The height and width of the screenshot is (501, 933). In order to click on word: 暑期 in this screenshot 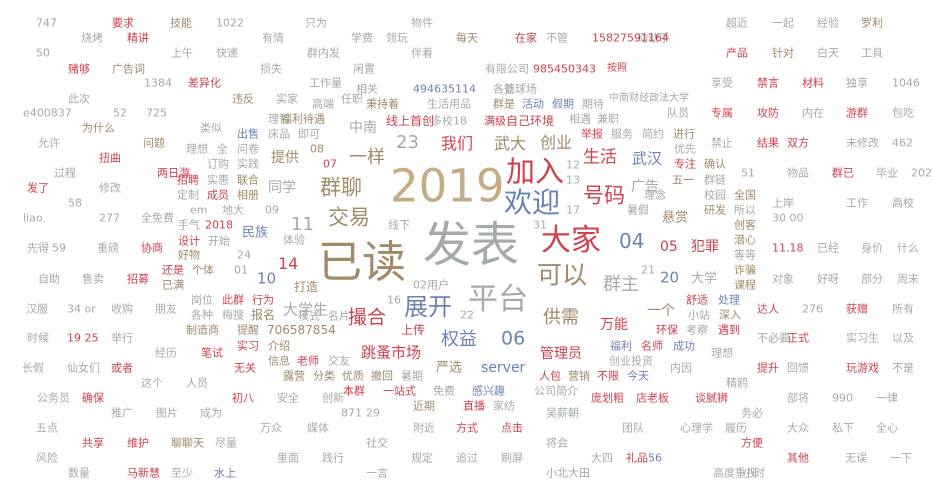, I will do `click(412, 376)`.